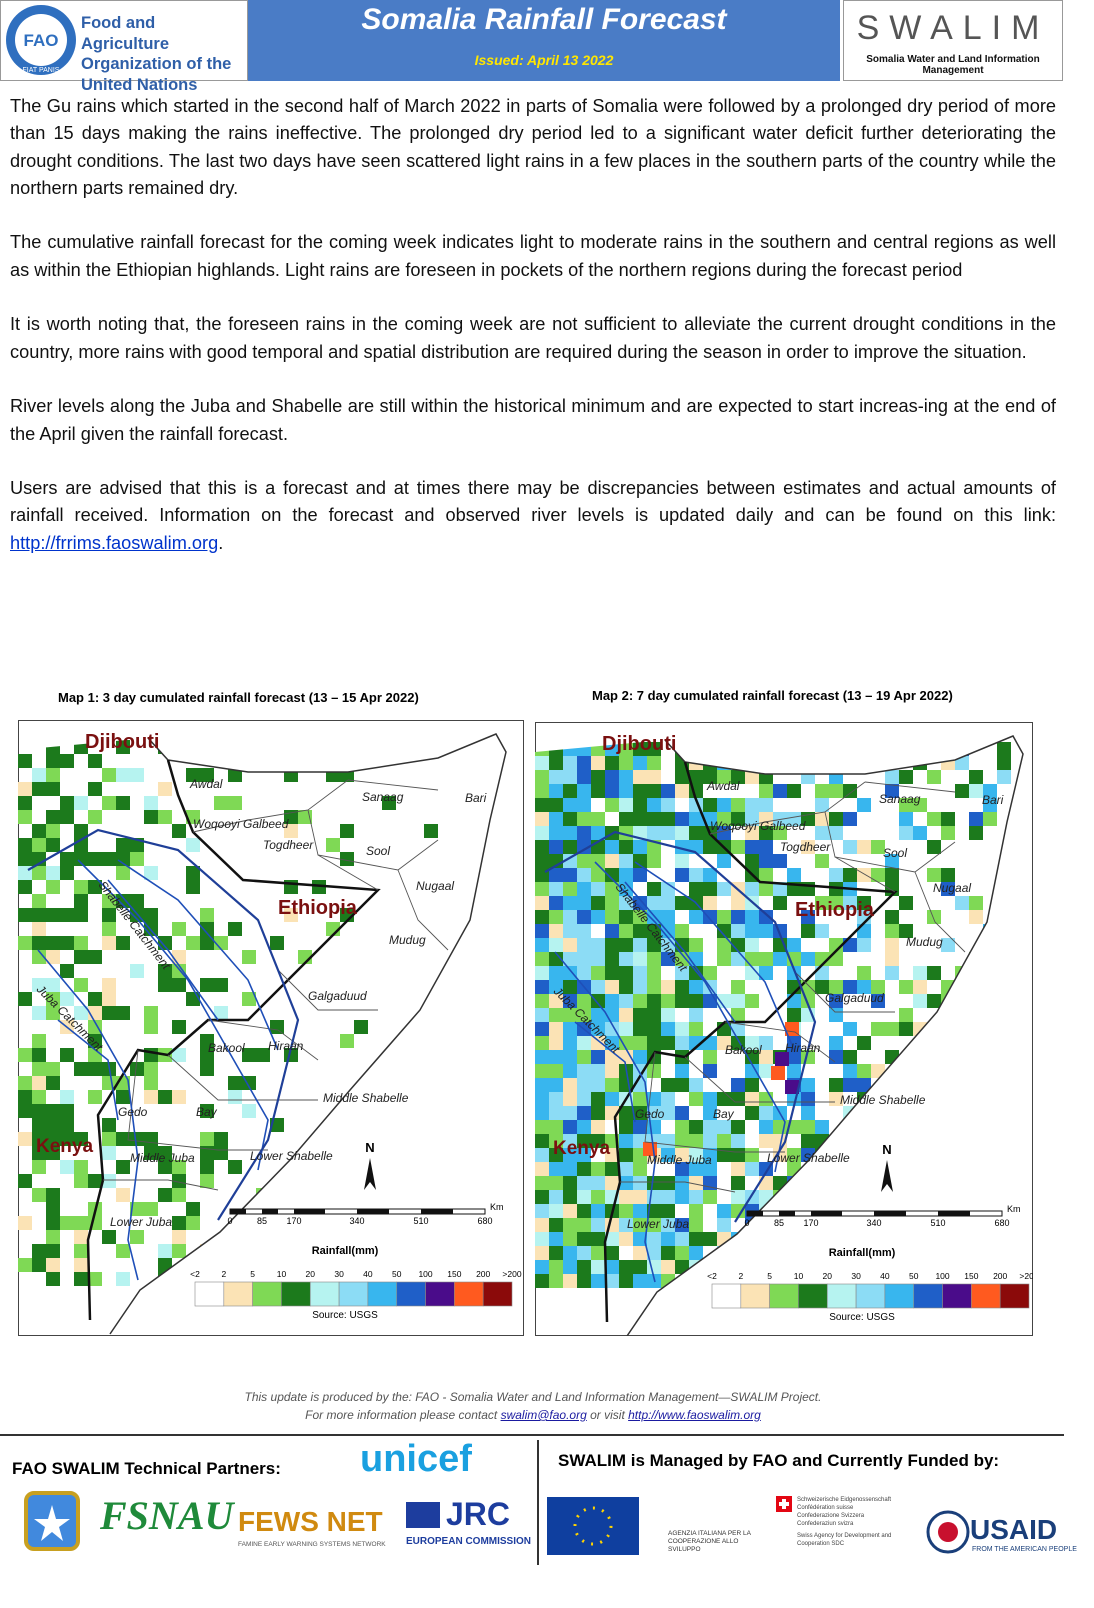  Describe the element at coordinates (114, 542) in the screenshot. I see `link: http://frrims.faoswalim.org` at that location.